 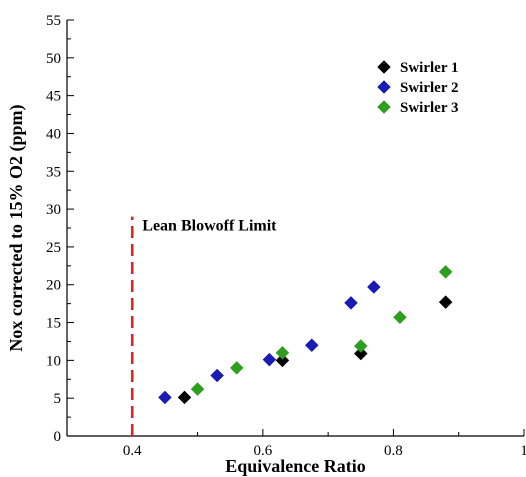 What do you see at coordinates (53, 324) in the screenshot?
I see `y-tick-label: 15` at bounding box center [53, 324].